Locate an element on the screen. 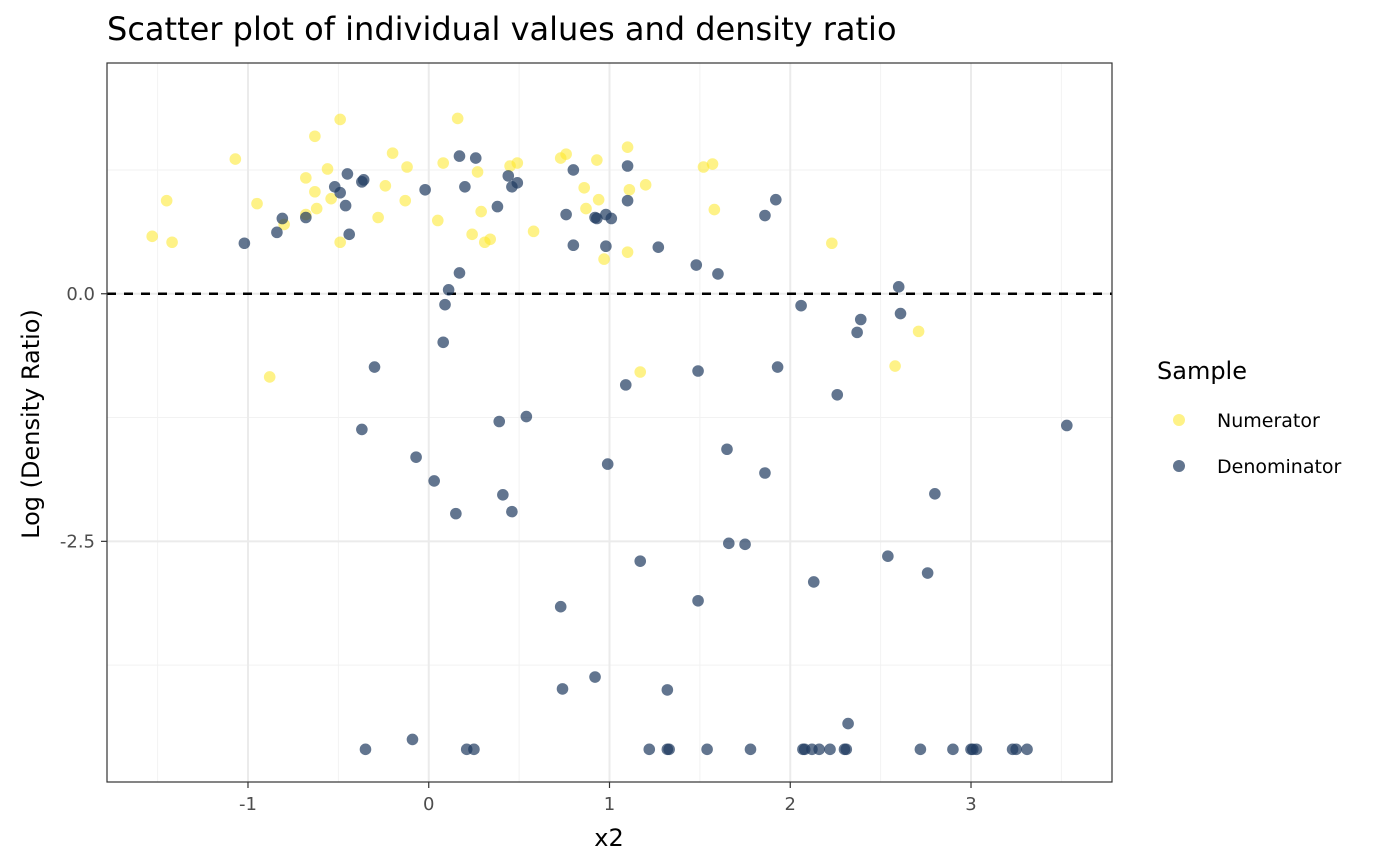  x-tick-label: 0 is located at coordinates (428, 804).